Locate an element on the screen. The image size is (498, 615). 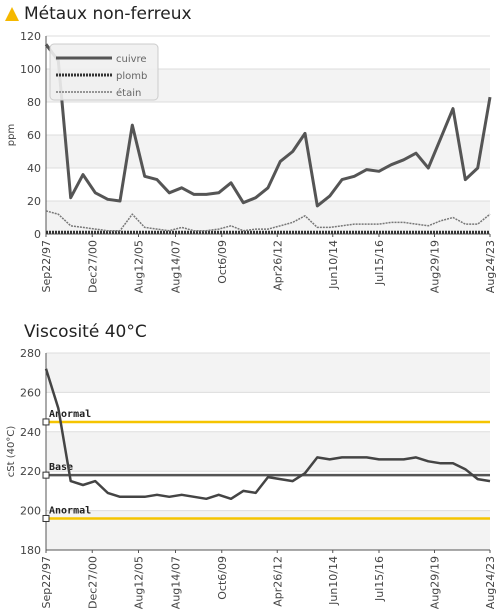
y-tick-label: 260 is located at coordinates (30, 392).